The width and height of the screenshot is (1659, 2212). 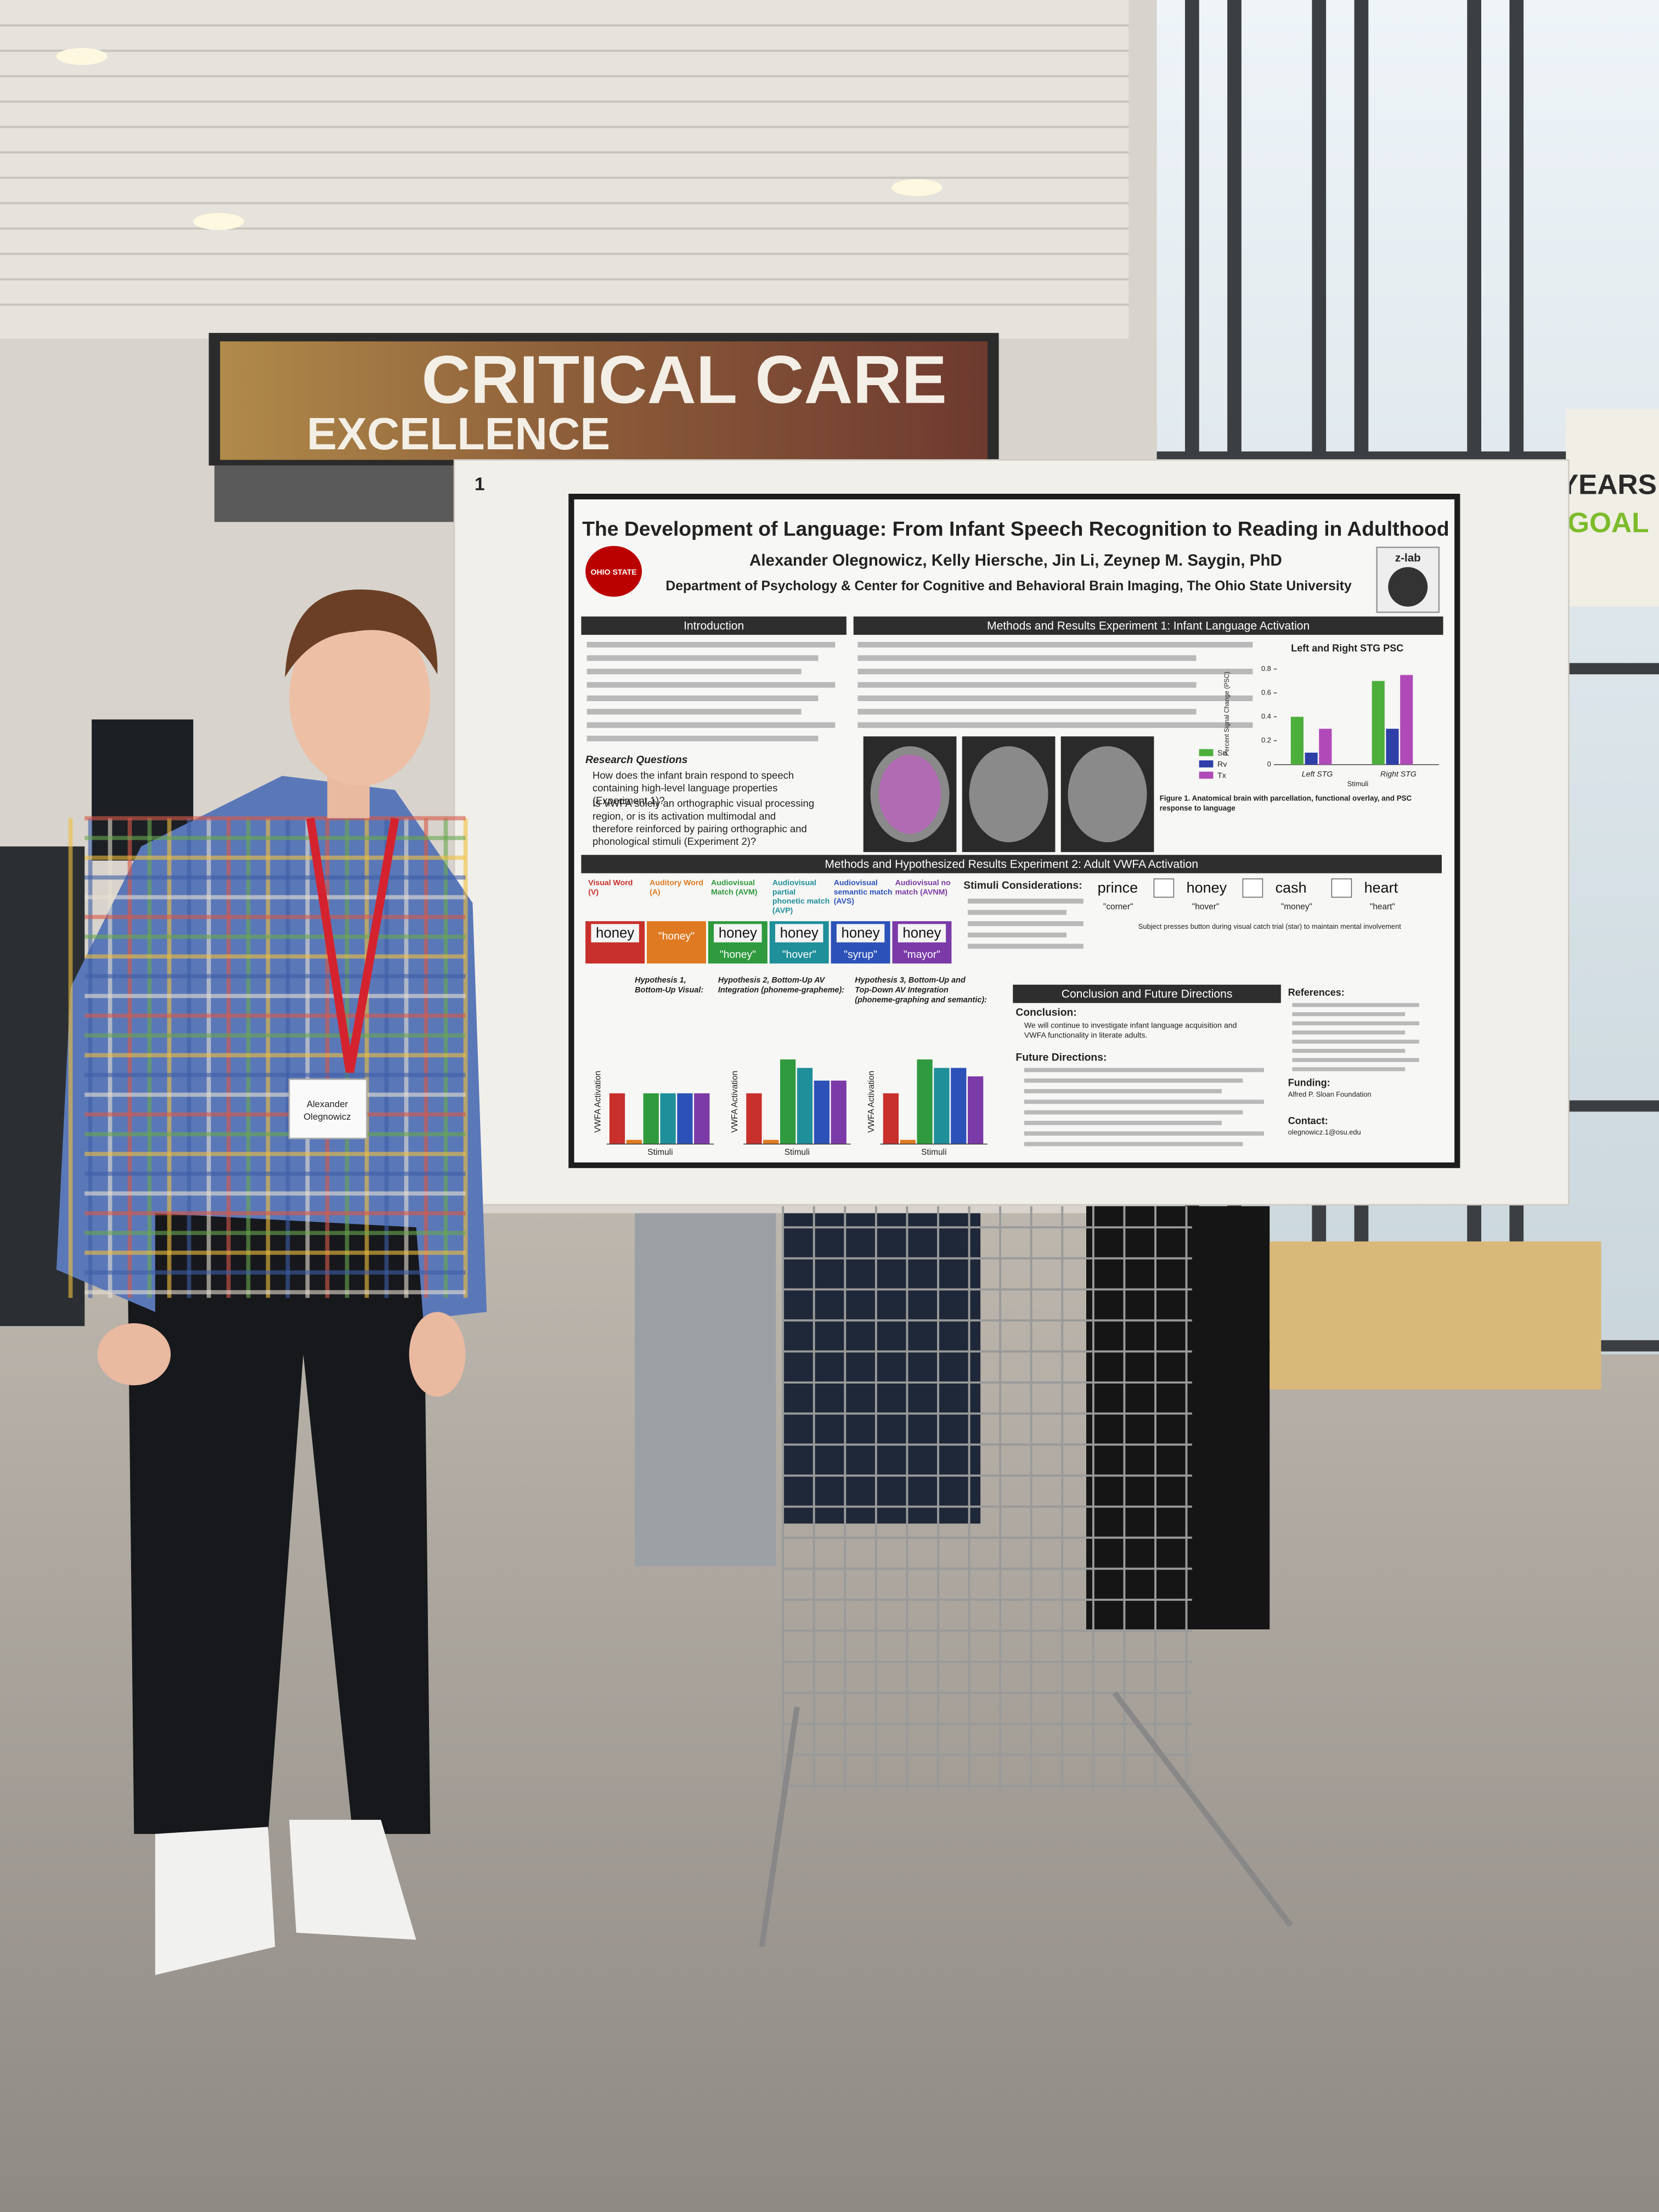 What do you see at coordinates (352, 945) in the screenshot?
I see `lanyard` at bounding box center [352, 945].